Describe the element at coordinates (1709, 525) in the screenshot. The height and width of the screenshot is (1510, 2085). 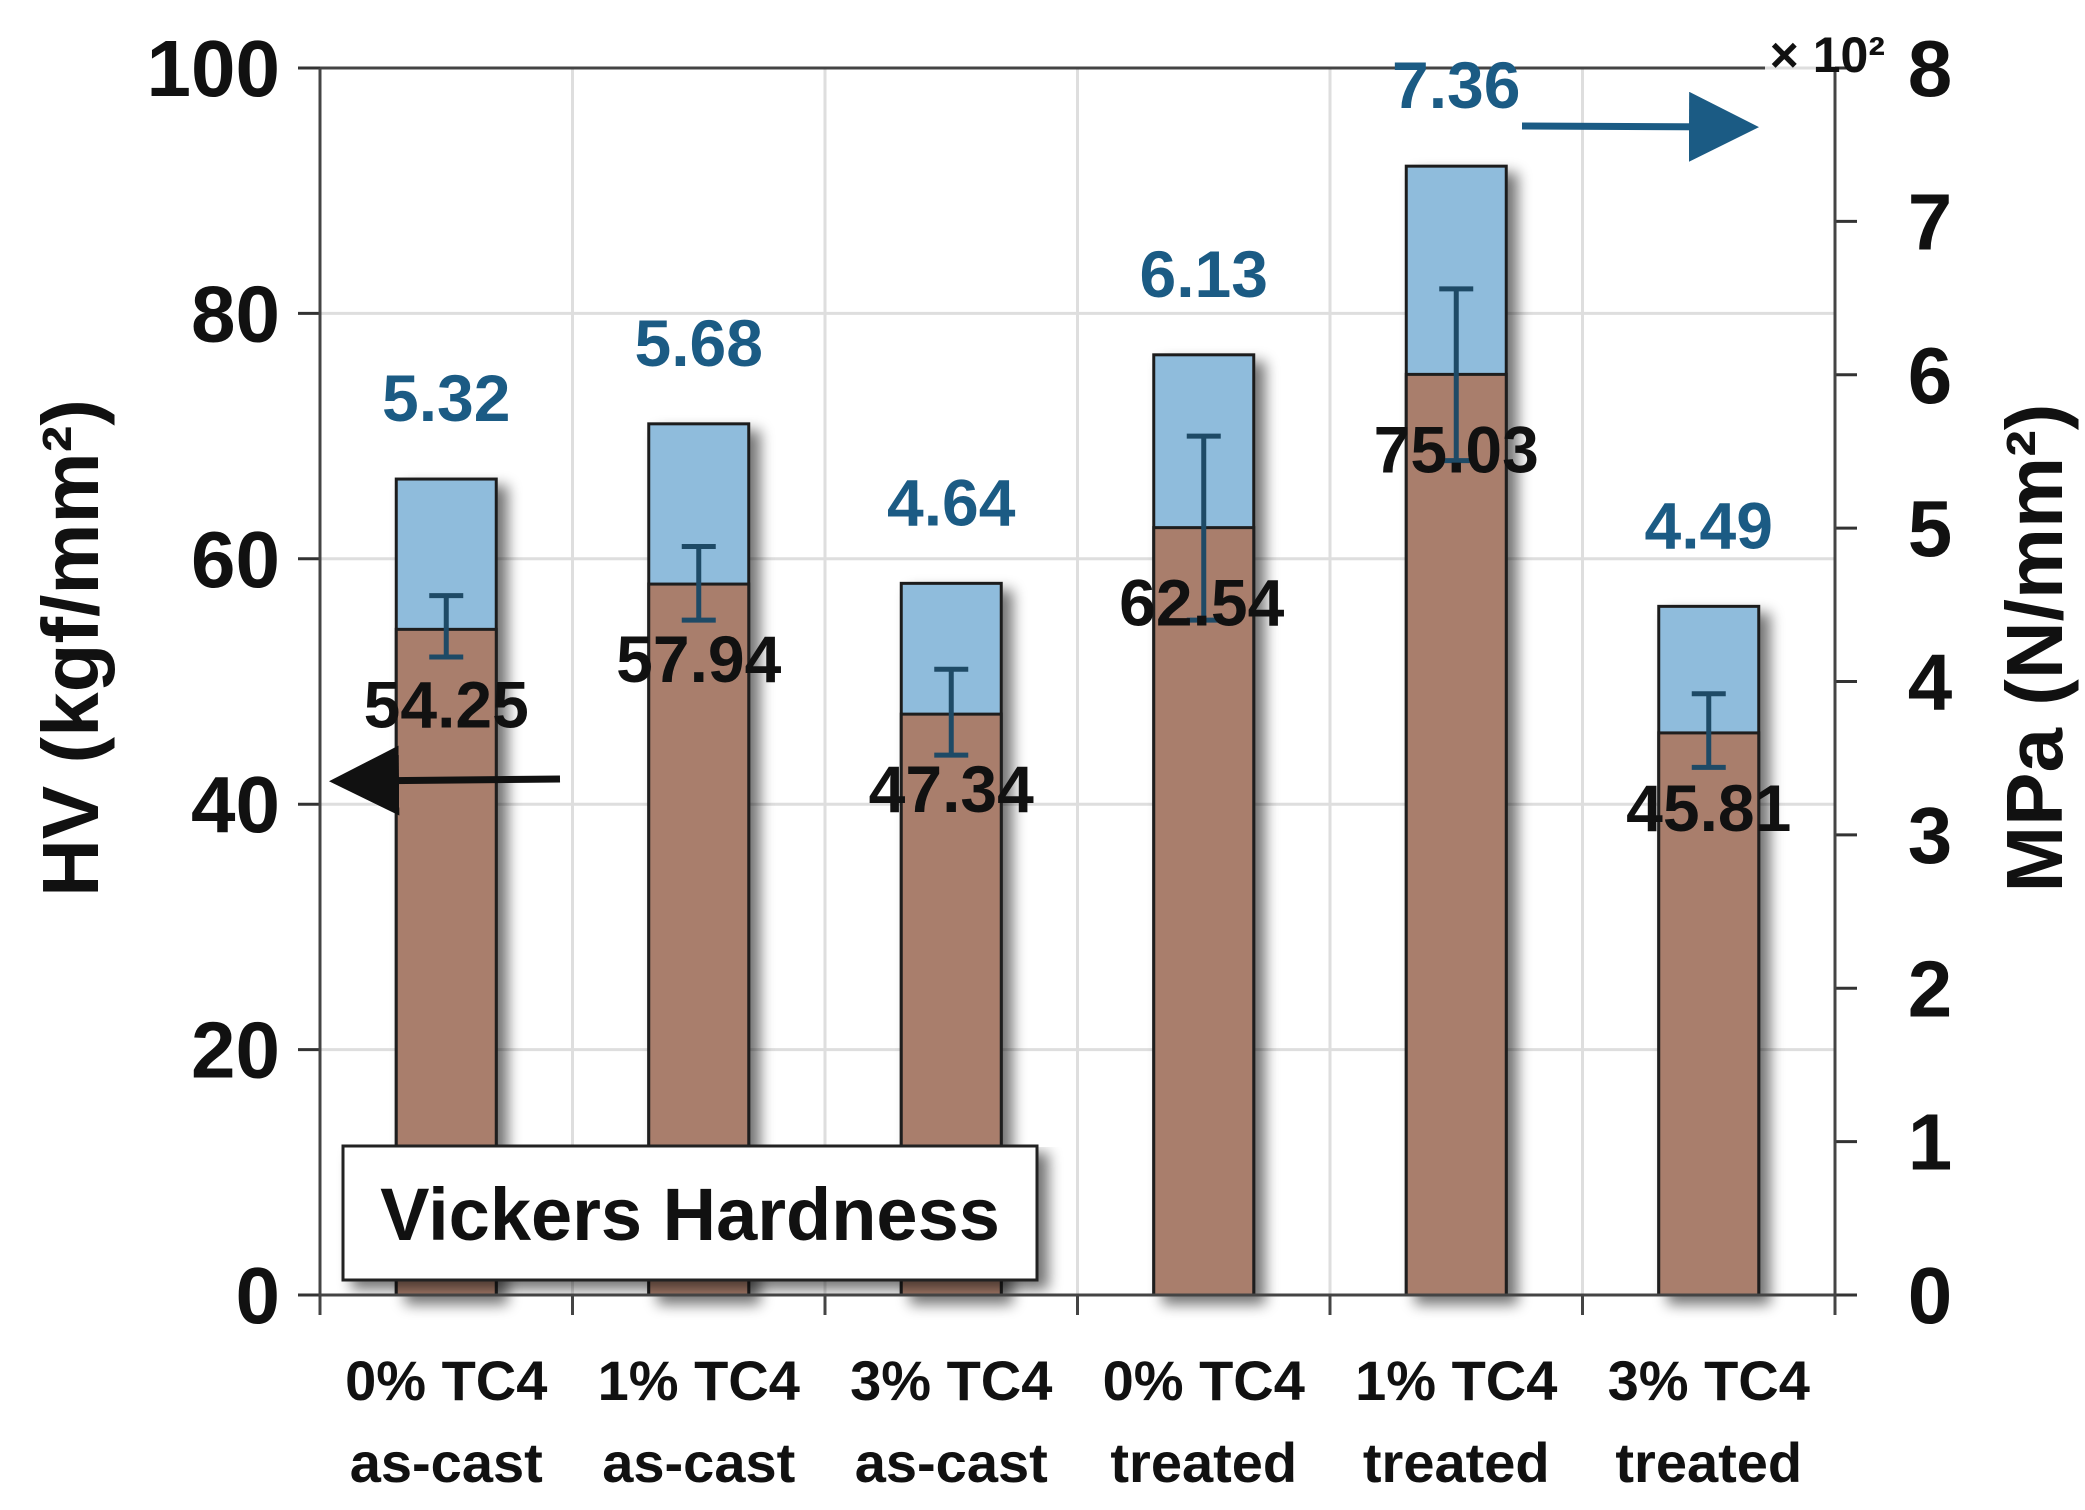
I see `mpa-data-label: 4.49` at that location.